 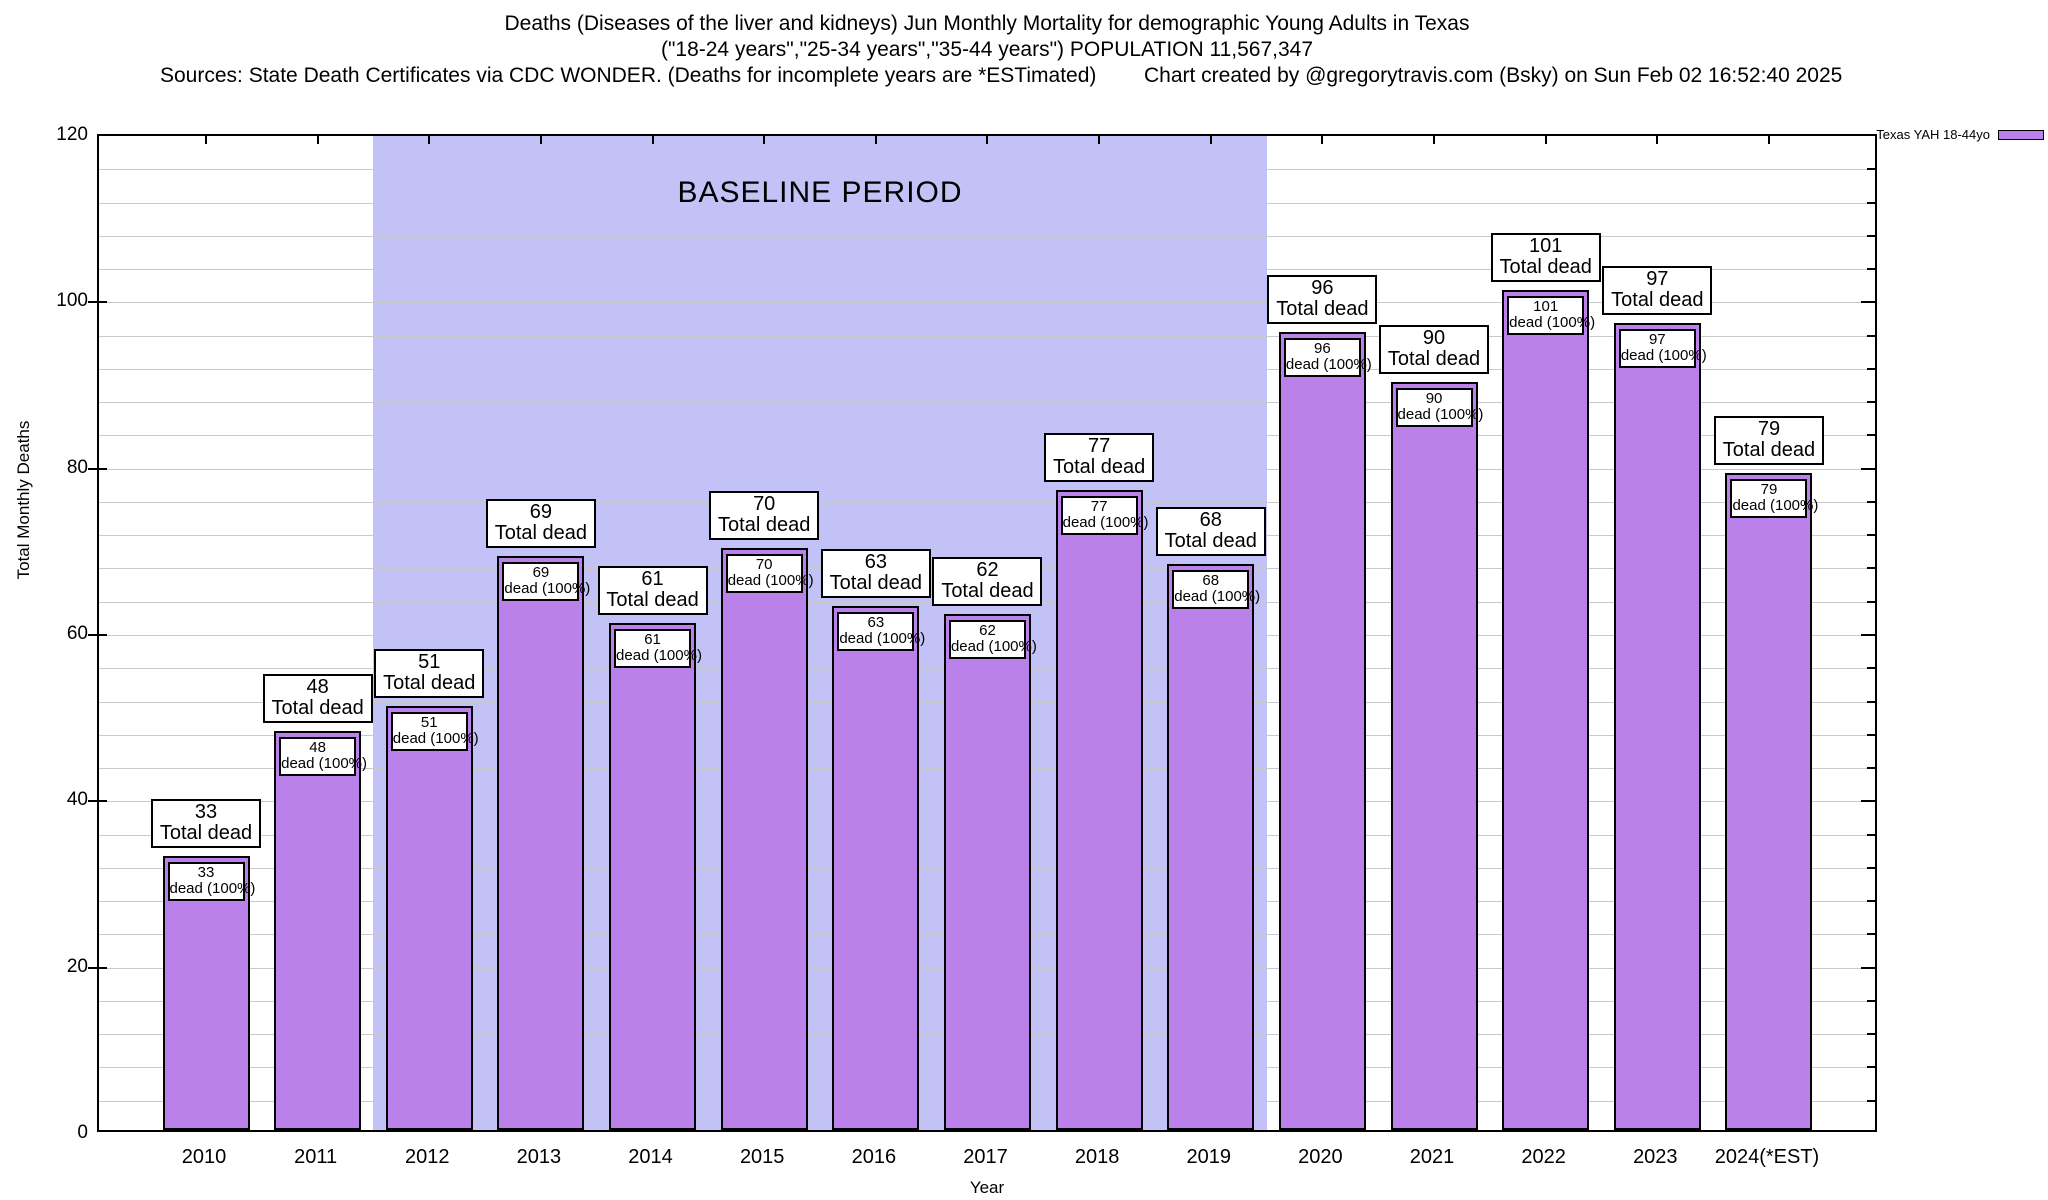 What do you see at coordinates (1657, 340) in the screenshot?
I see `bar-inner-value: 97` at bounding box center [1657, 340].